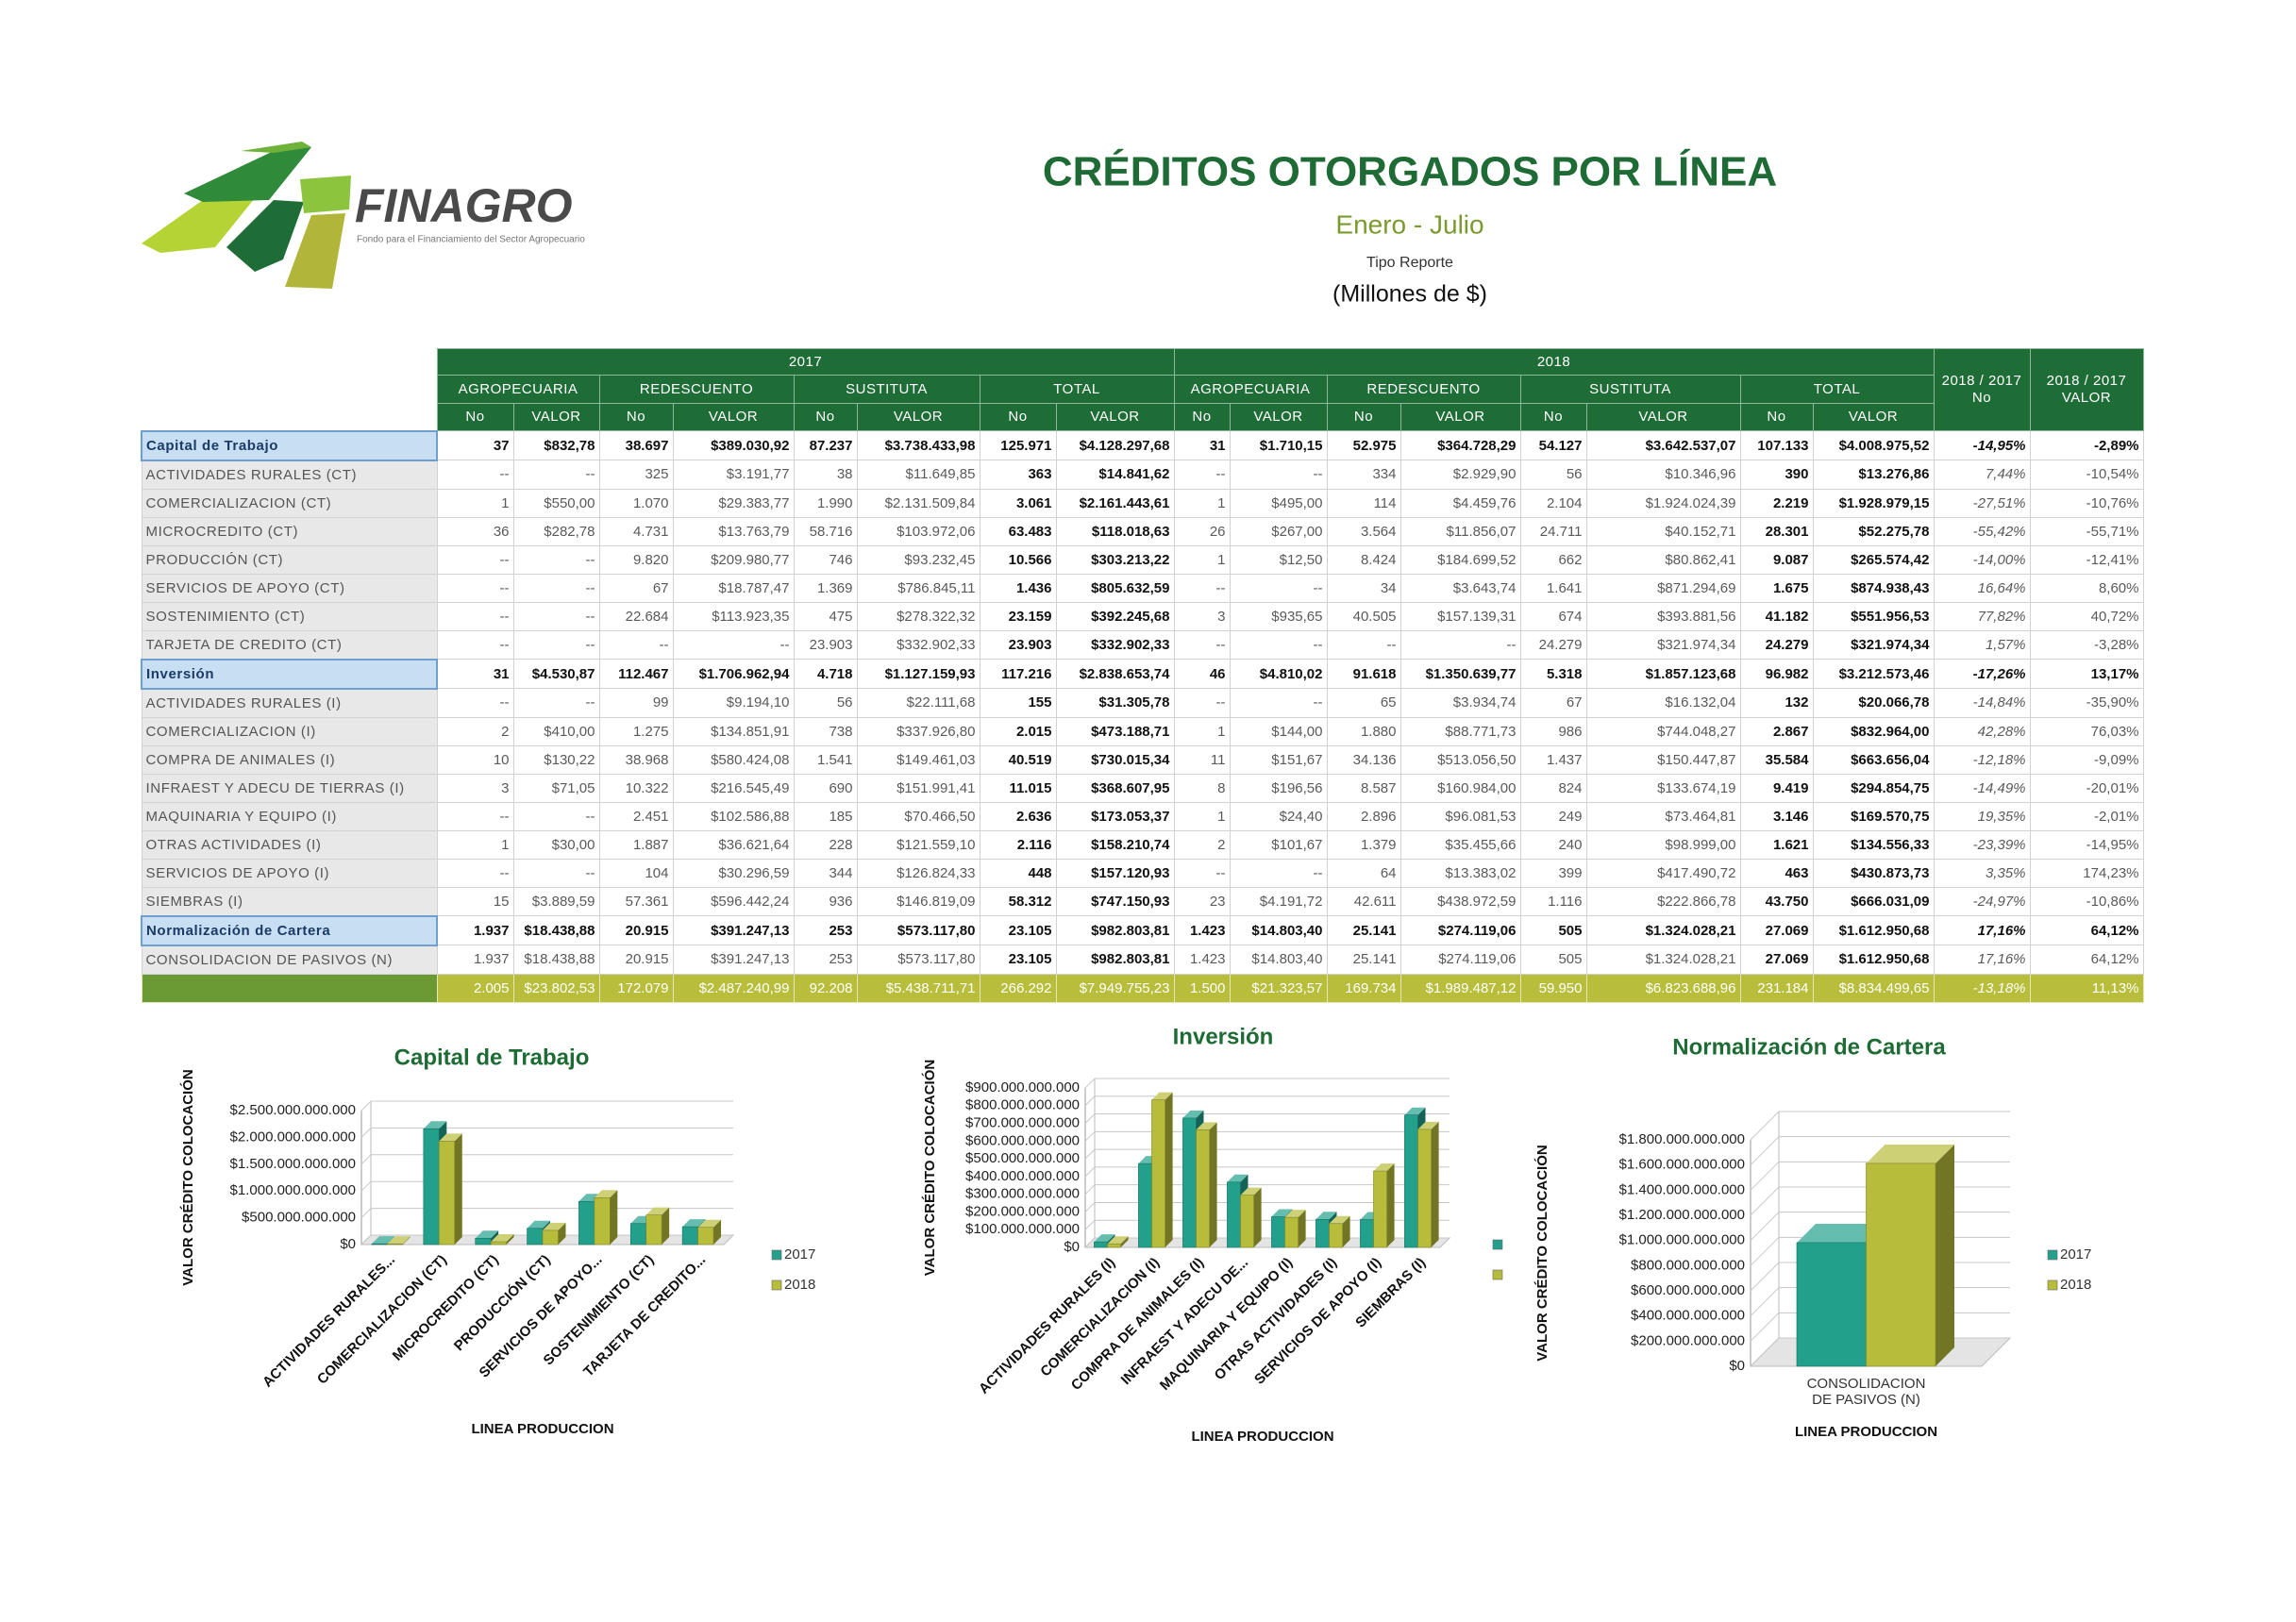 The width and height of the screenshot is (2296, 1622). I want to click on total-cell: $21.323,57, so click(1278, 988).